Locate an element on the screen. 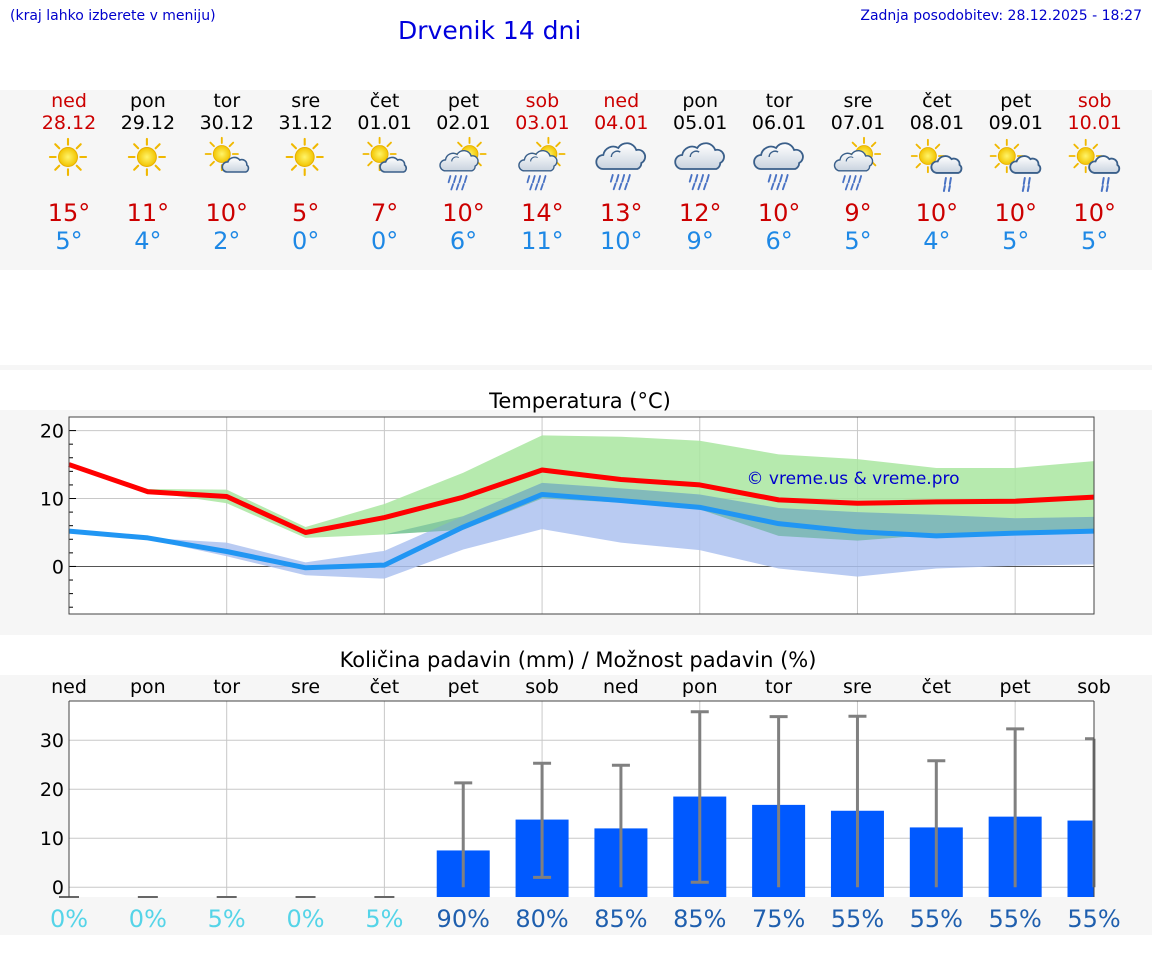 This screenshot has width=1152, height=975. precipitation-day-label: tor is located at coordinates (226, 687).